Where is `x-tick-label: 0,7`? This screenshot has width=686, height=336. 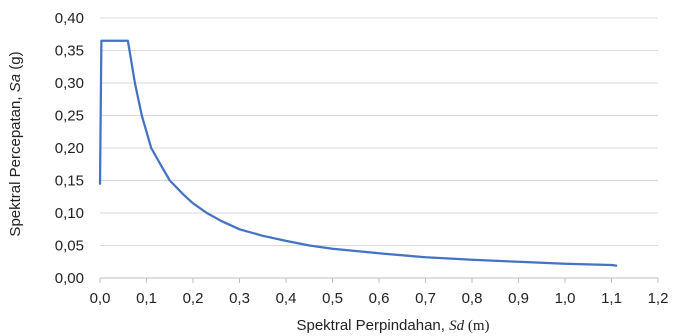
x-tick-label: 0,7 is located at coordinates (425, 298).